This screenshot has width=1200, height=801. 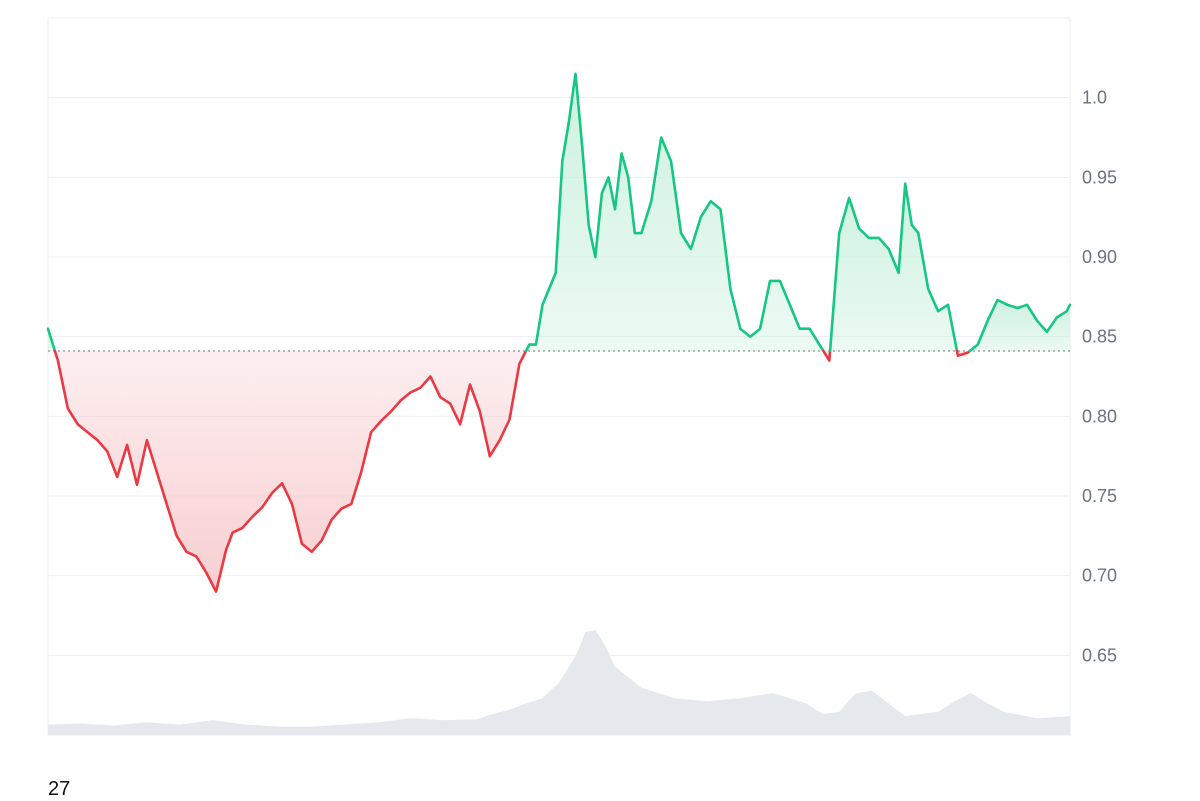 I want to click on area-below-baseline, so click(x=290, y=471).